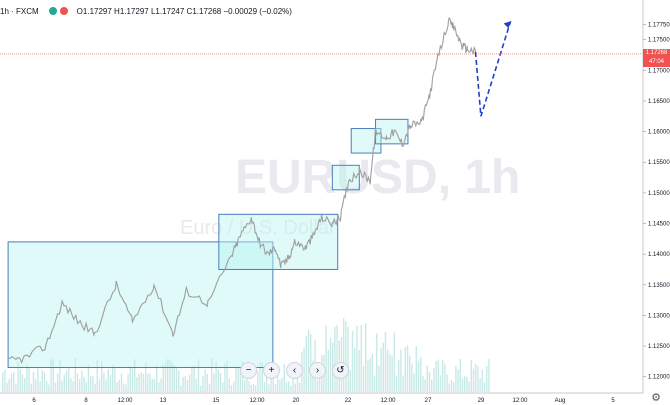 This screenshot has height=405, width=670. What do you see at coordinates (19, 11) in the screenshot?
I see `symbol-label: 1h · FXCM` at bounding box center [19, 11].